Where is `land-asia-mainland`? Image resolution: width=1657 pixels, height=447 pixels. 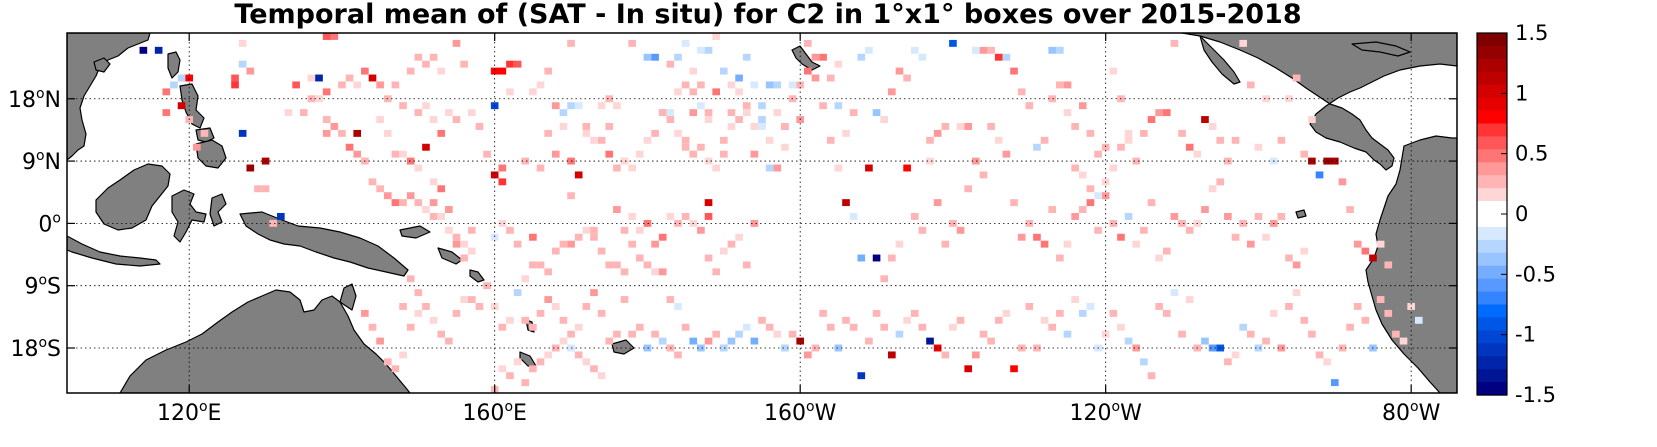
land-asia-mainland is located at coordinates (109, 97).